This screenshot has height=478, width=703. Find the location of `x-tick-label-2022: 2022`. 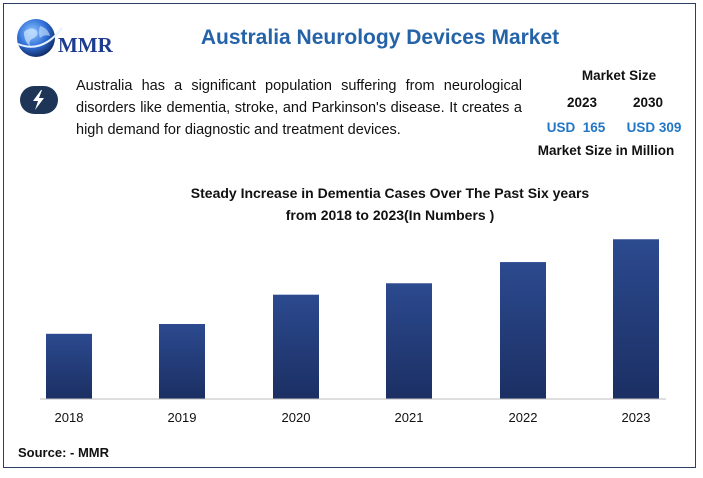

x-tick-label-2022: 2022 is located at coordinates (523, 417).